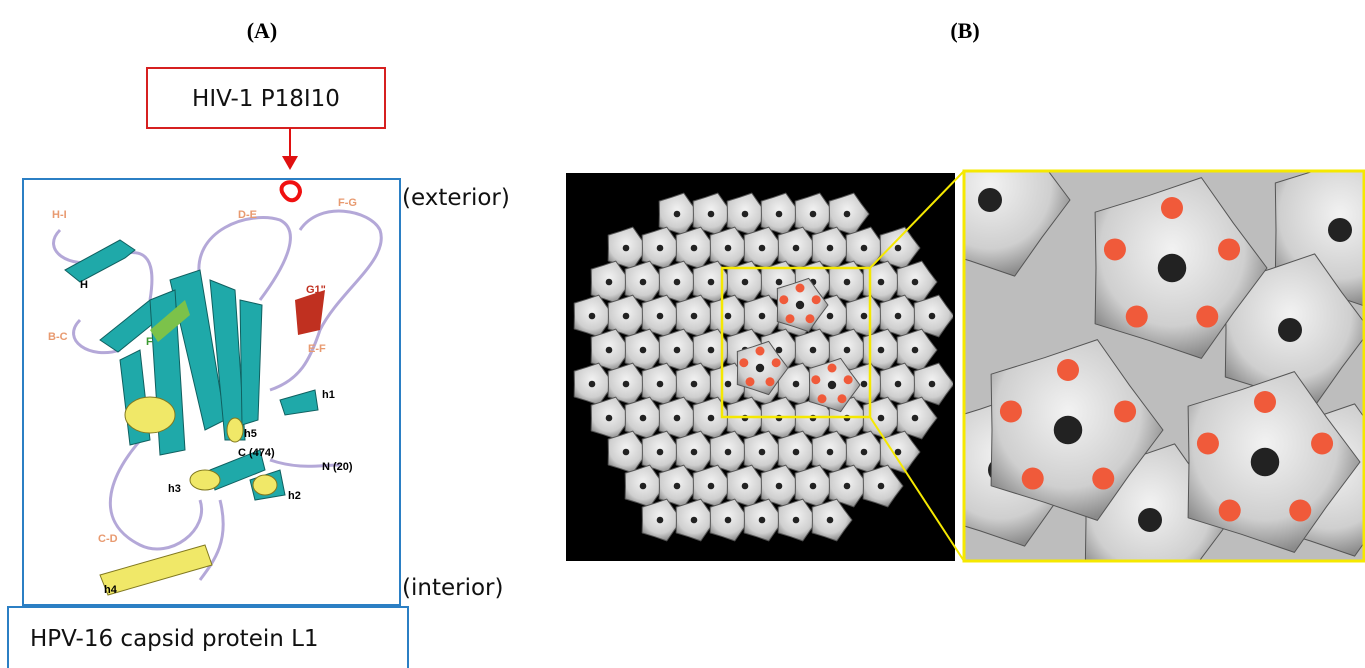  I want to click on structure-label: h4, so click(111, 590).